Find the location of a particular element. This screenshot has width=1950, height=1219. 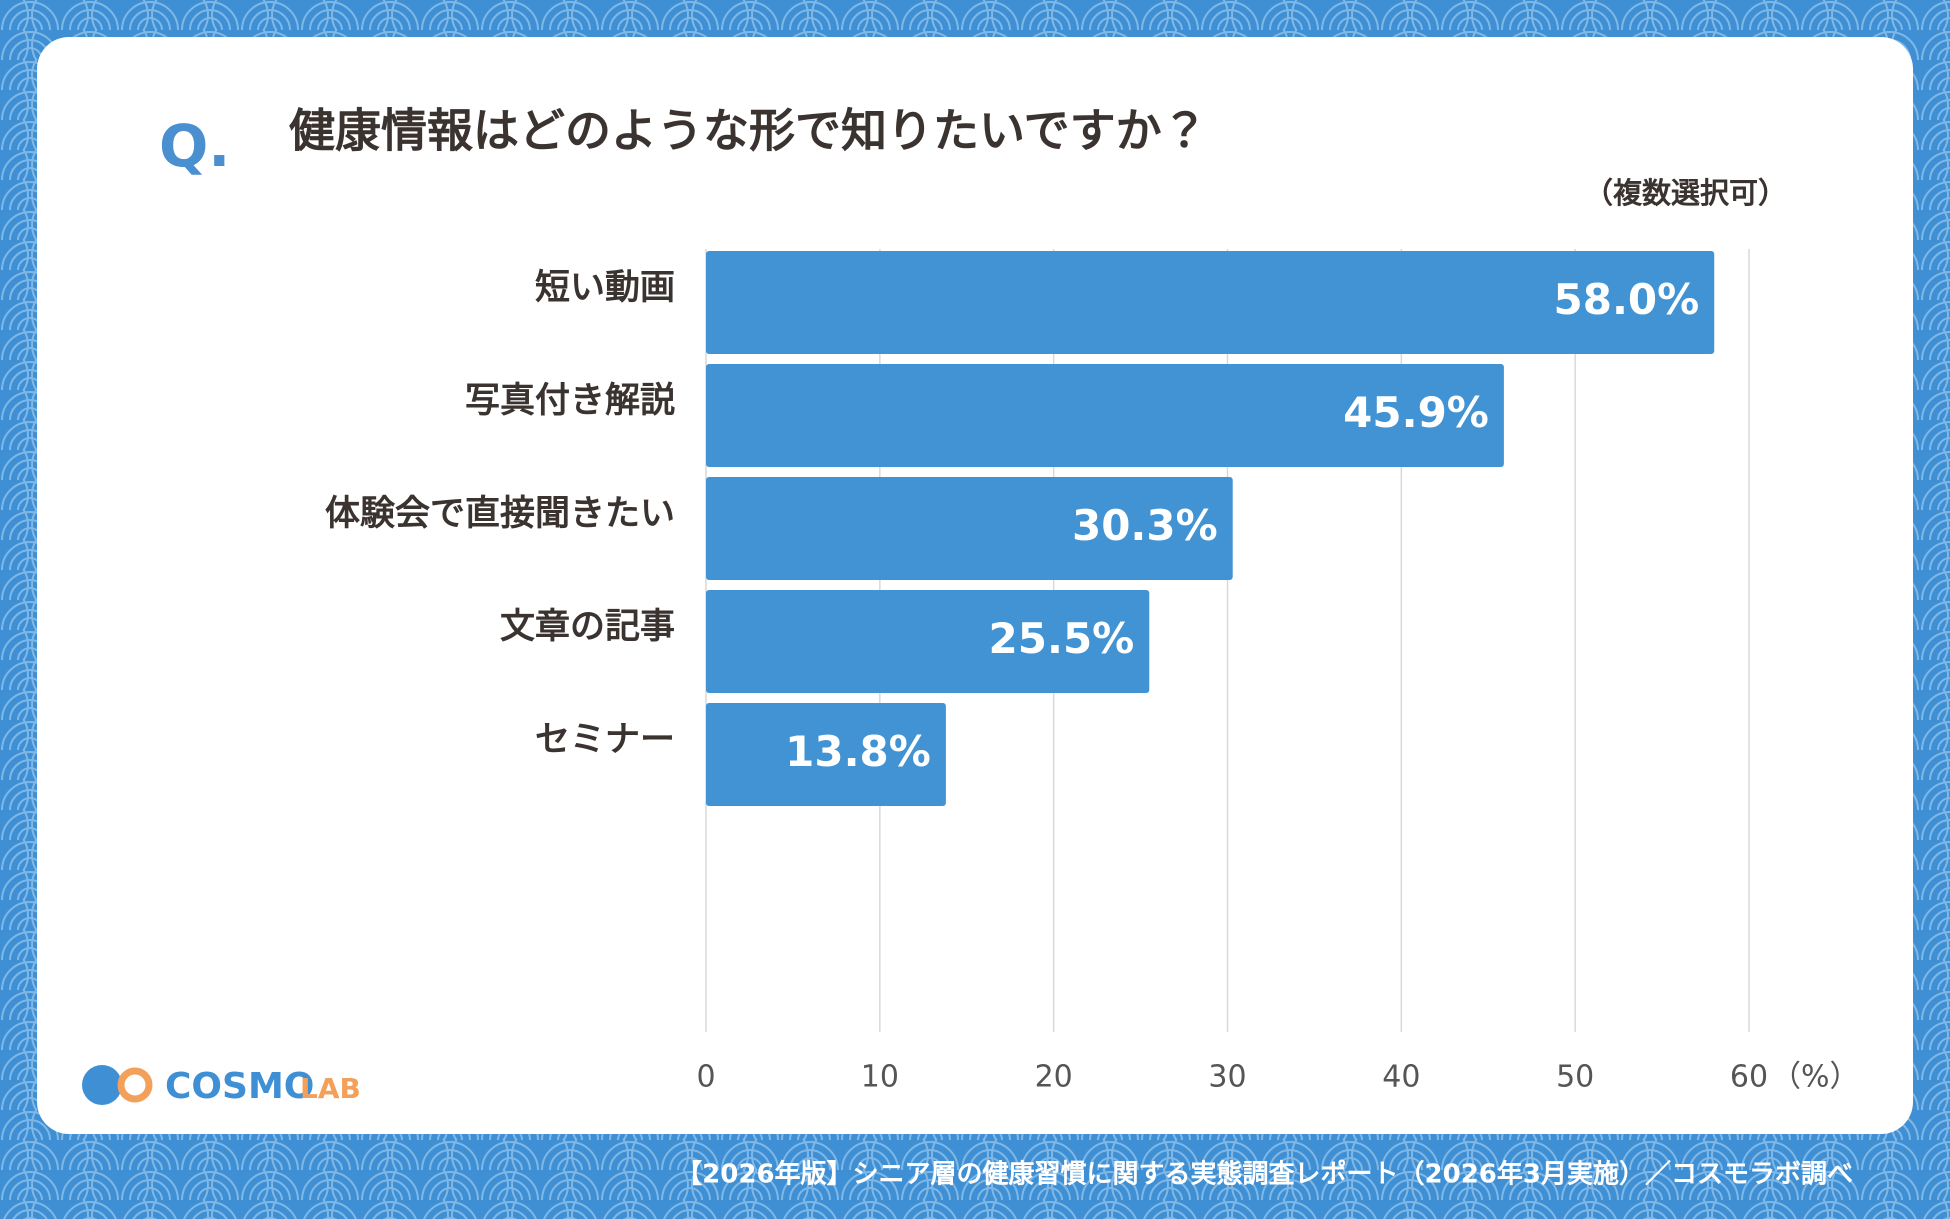

category-label: 体験会で直接聞きたい is located at coordinates (500, 514).